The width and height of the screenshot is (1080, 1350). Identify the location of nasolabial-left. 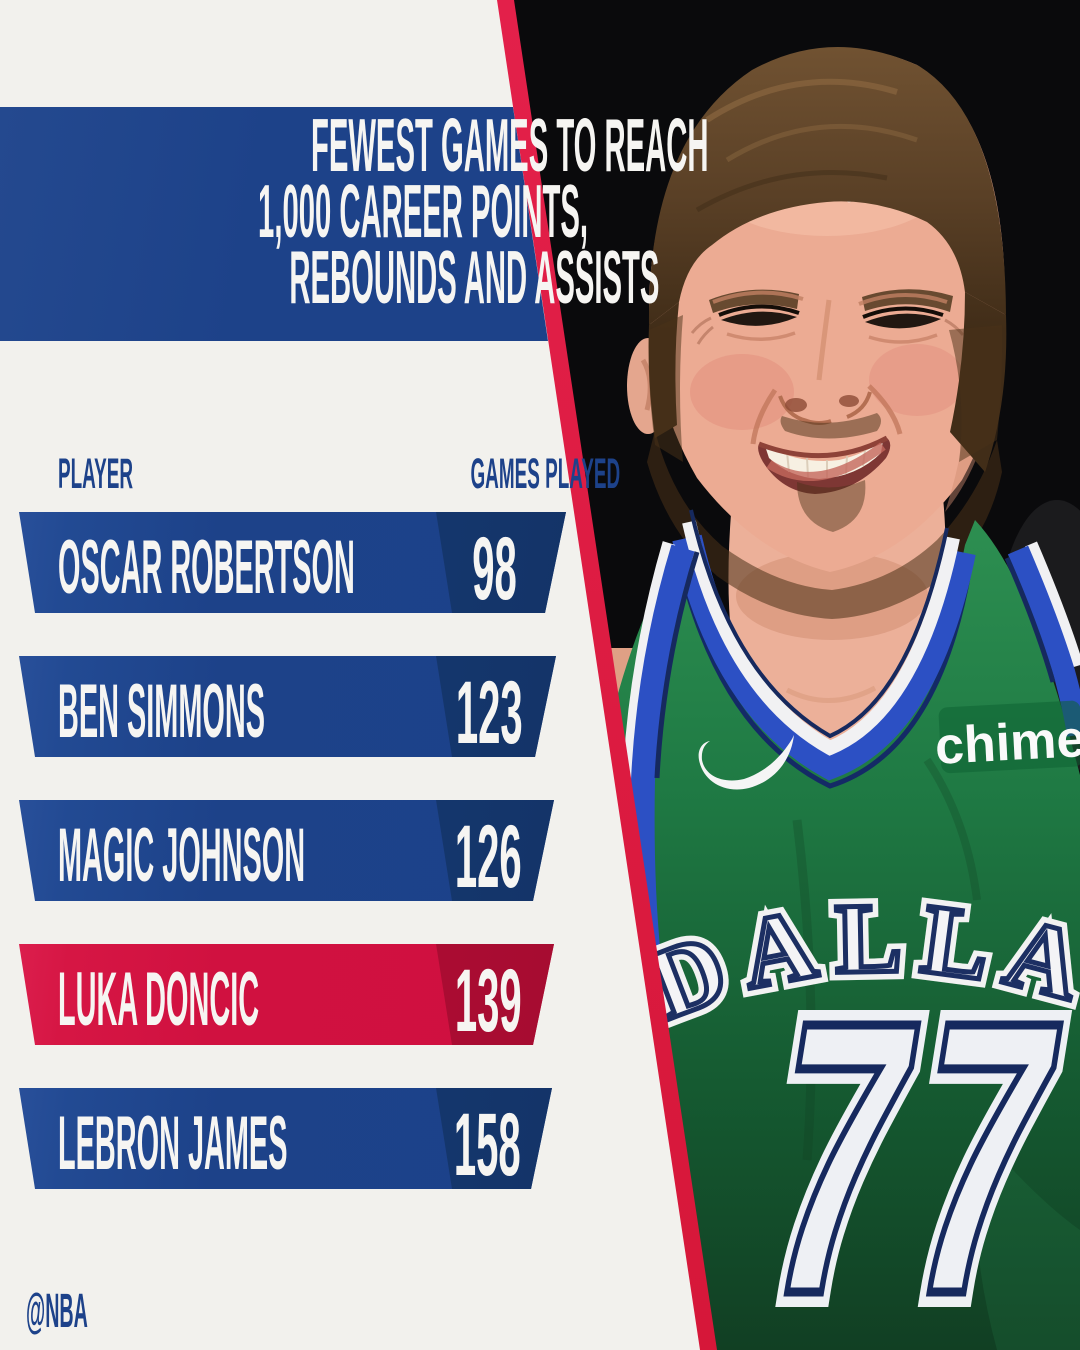
(764, 416).